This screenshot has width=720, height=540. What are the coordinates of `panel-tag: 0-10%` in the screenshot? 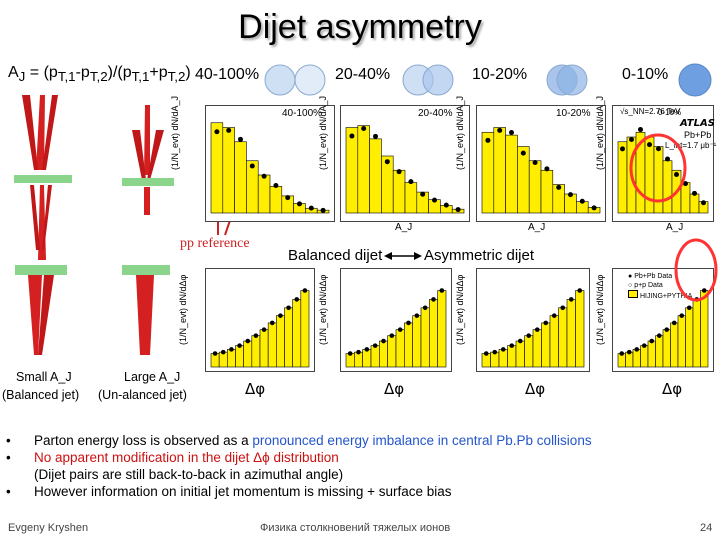 It's located at (670, 112).